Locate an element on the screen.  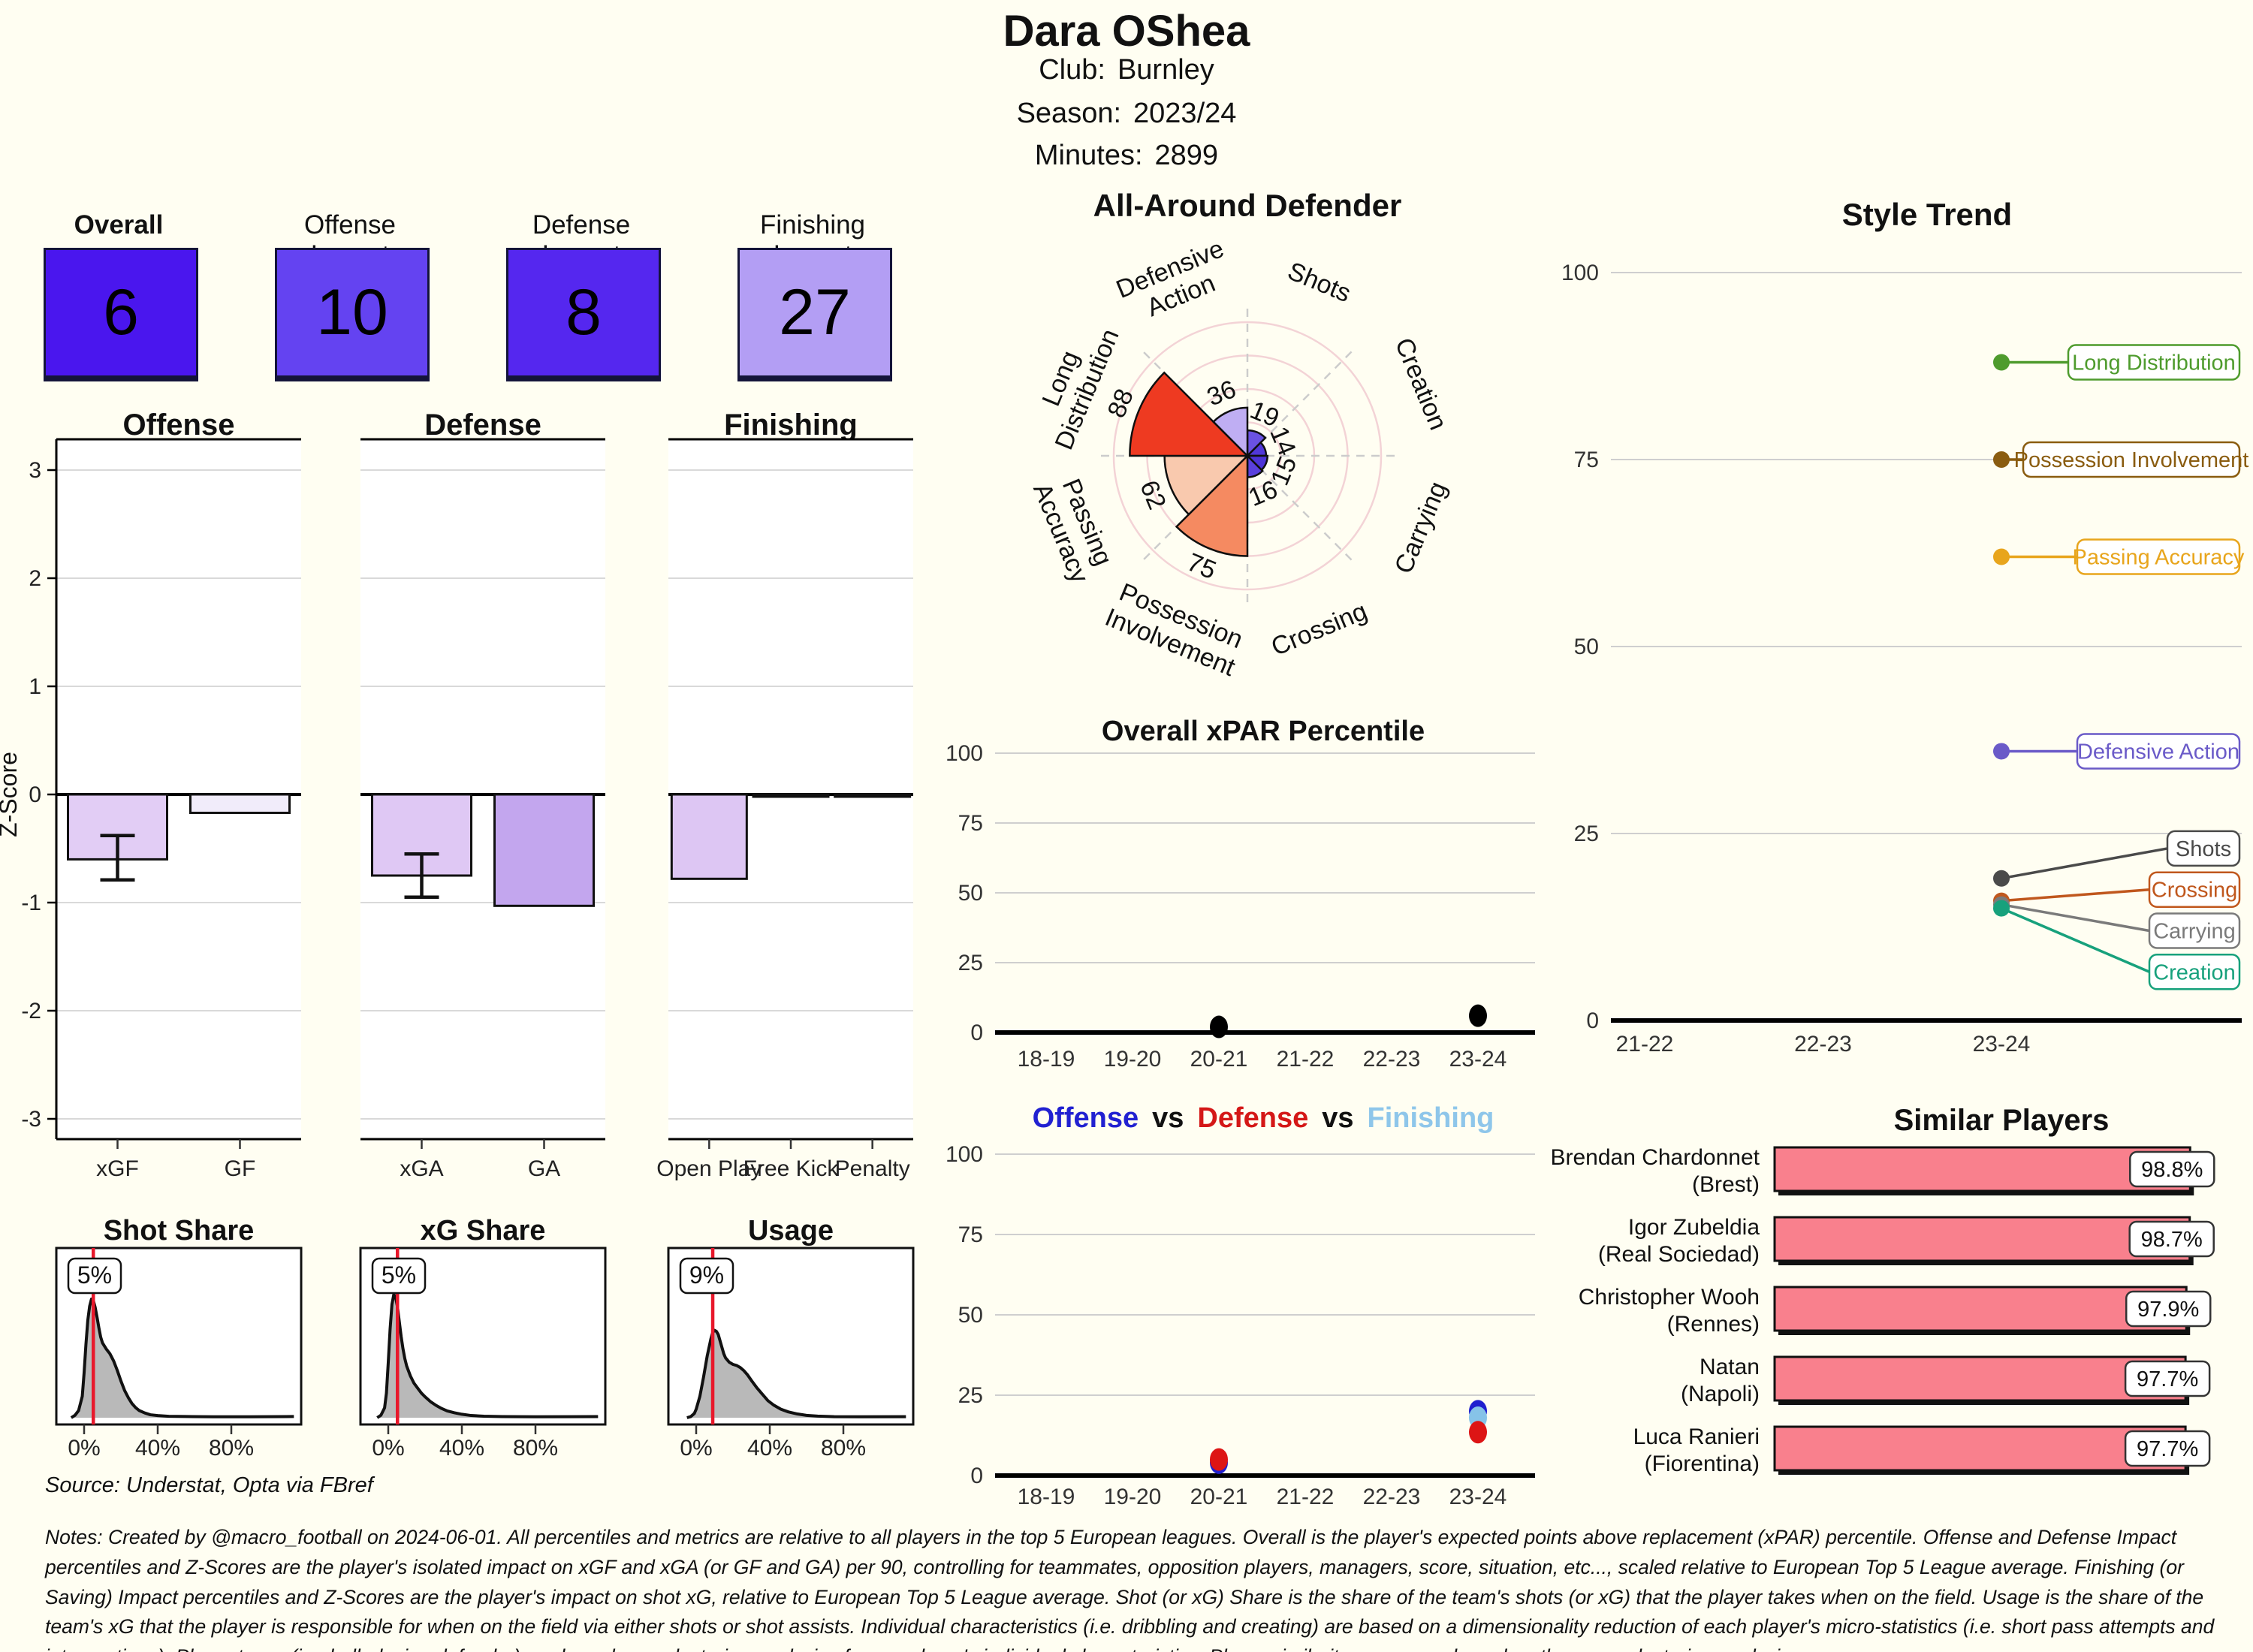
offense-zscore-title: Offense is located at coordinates (179, 425).